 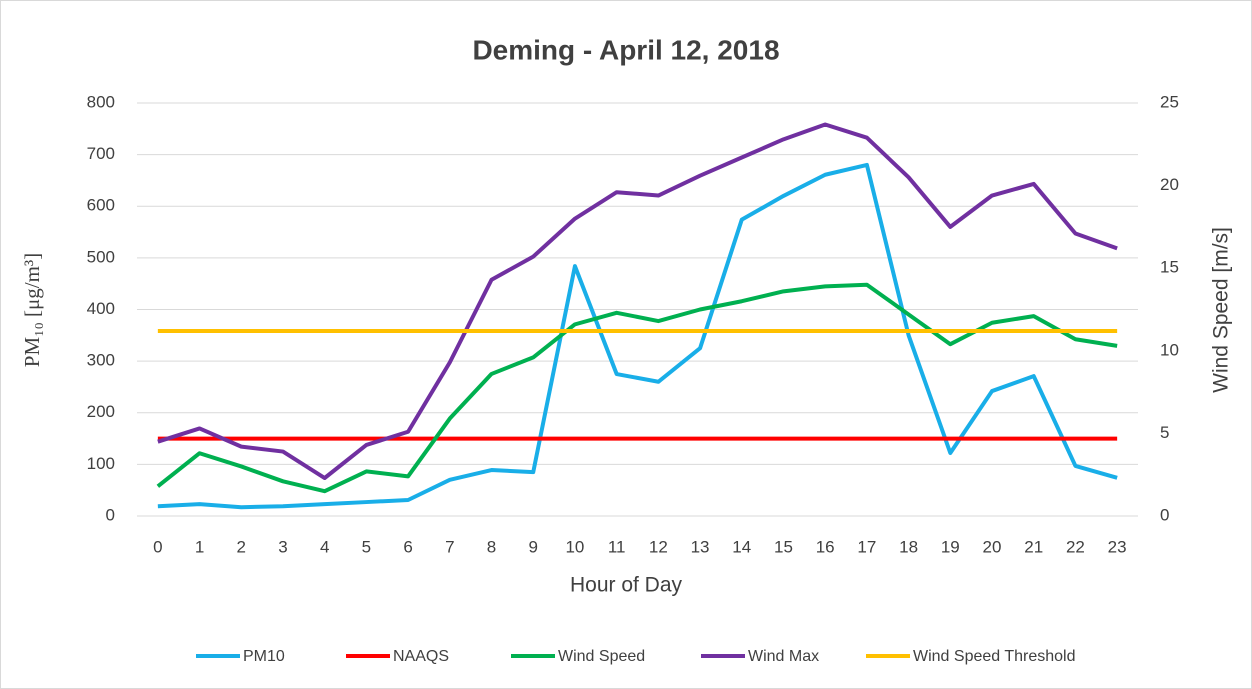 What do you see at coordinates (407, 546) in the screenshot?
I see `x-tick-label: 6` at bounding box center [407, 546].